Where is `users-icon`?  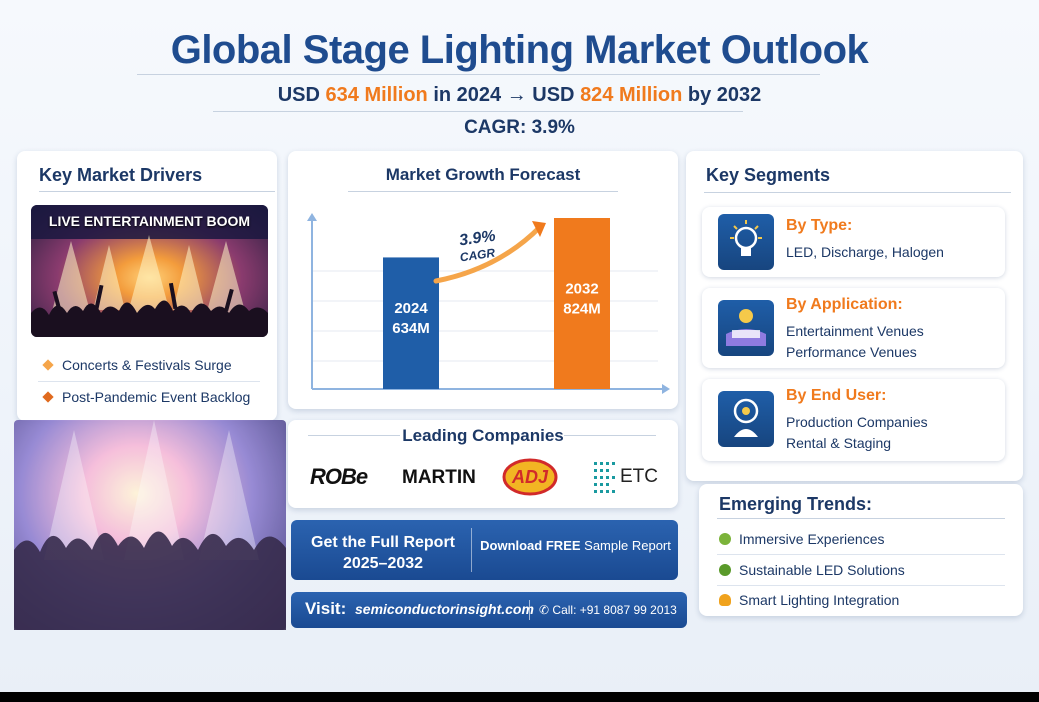 users-icon is located at coordinates (746, 419).